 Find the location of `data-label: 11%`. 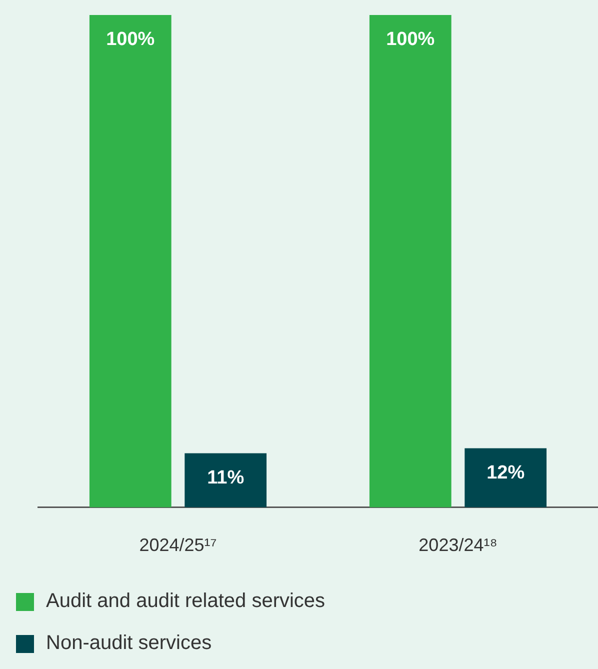

data-label: 11% is located at coordinates (225, 477).